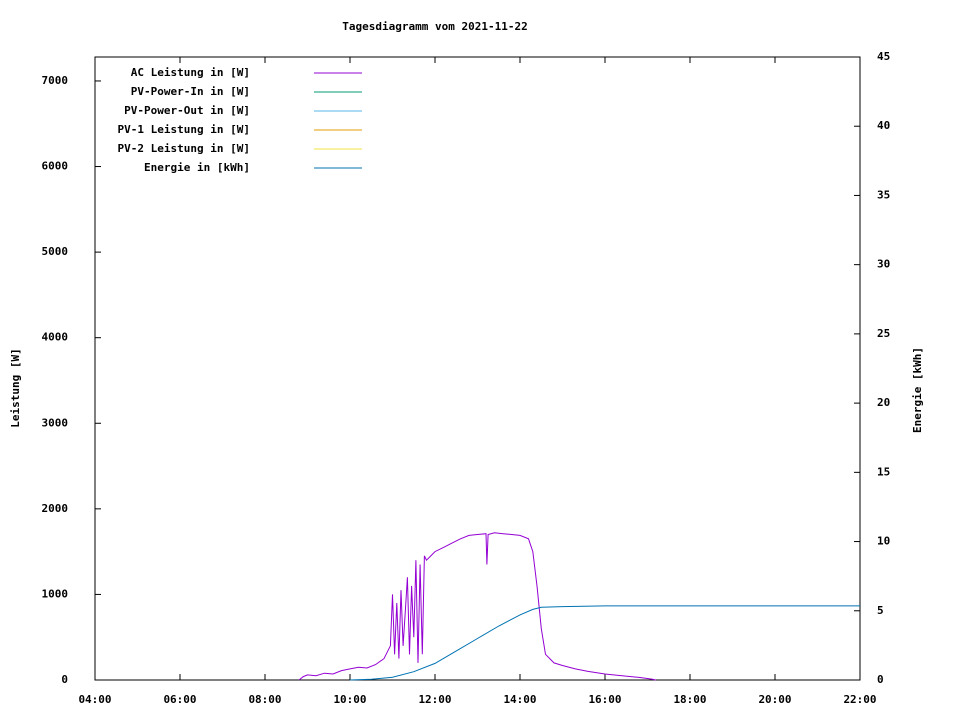 This screenshot has width=960, height=720. What do you see at coordinates (689, 699) in the screenshot?
I see `x-tick-label: 18:00` at bounding box center [689, 699].